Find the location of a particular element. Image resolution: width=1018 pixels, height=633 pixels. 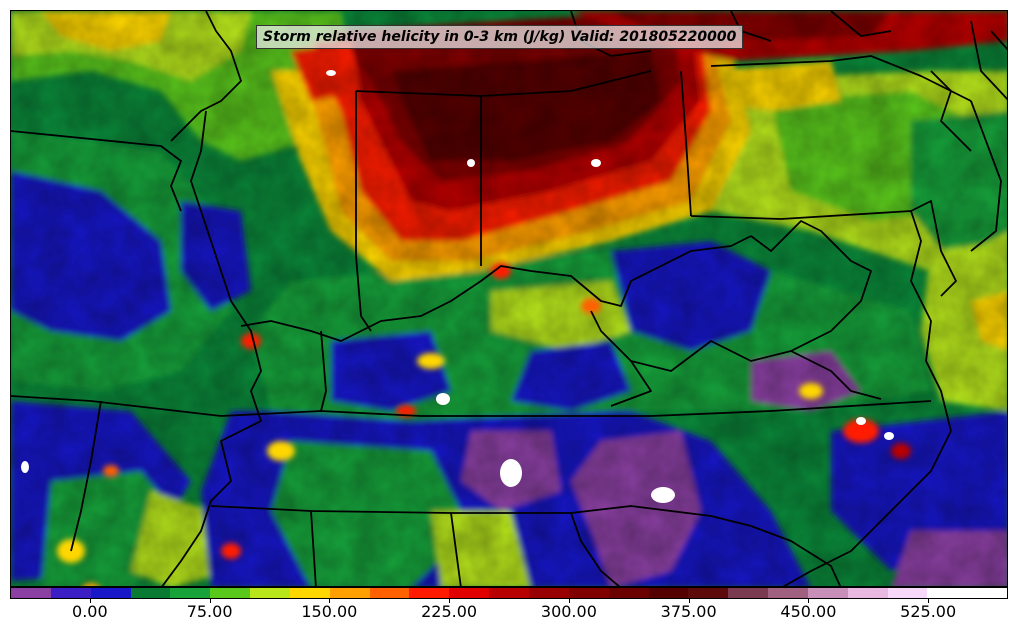

colorbar-tick-label: 150.00 is located at coordinates (329, 611).